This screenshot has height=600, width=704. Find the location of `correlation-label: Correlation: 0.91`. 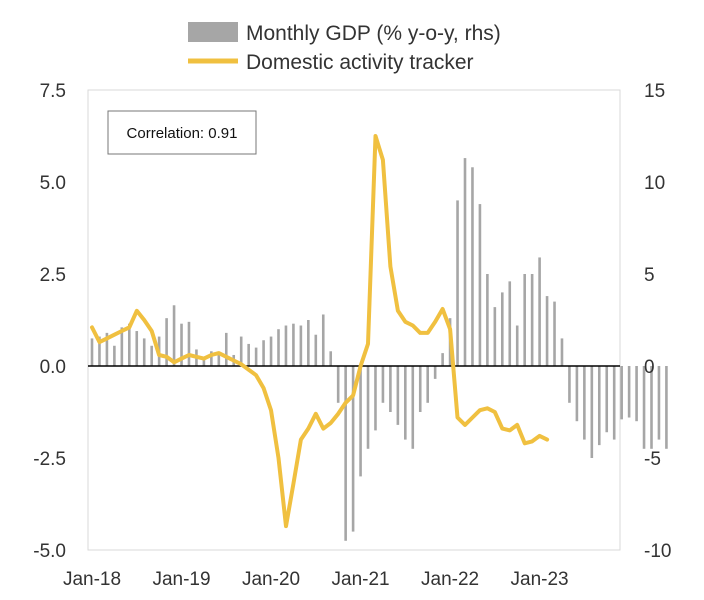

correlation-label: Correlation: 0.91 is located at coordinates (182, 133).